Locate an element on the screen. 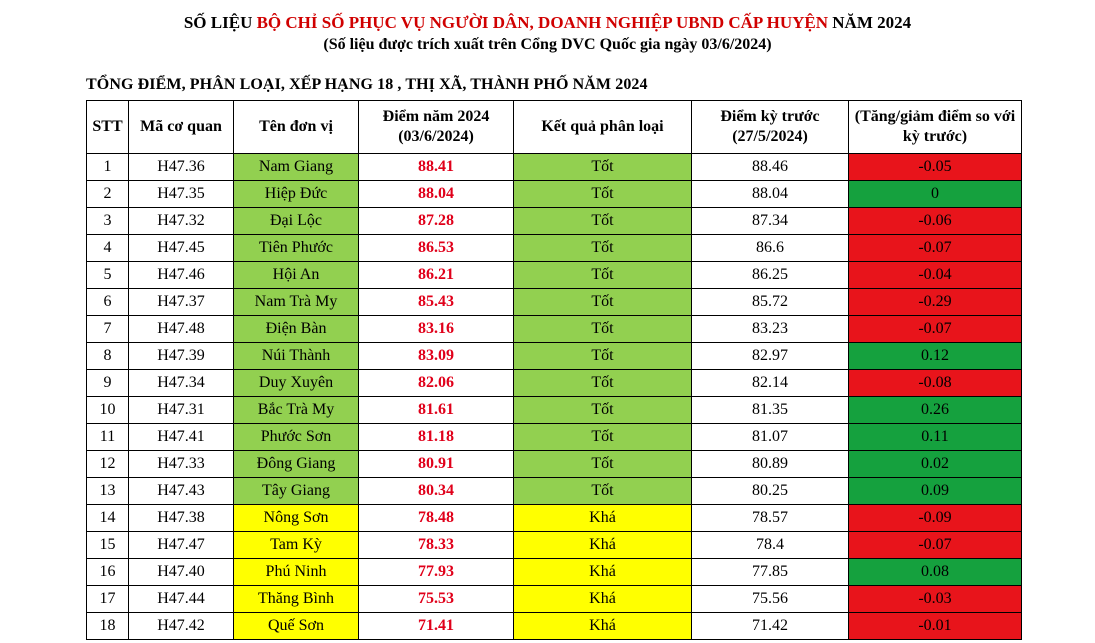 This screenshot has height=643, width=1095. cell-prev-score: 85.72 is located at coordinates (770, 302).